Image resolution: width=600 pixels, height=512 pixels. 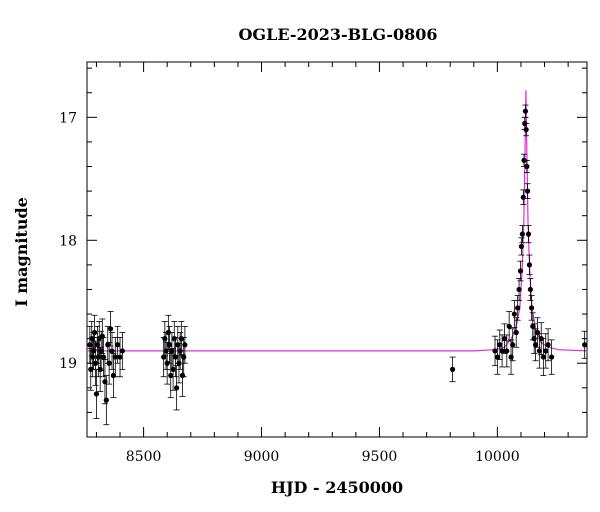 What do you see at coordinates (337, 34) in the screenshot?
I see `chart-title: OGLE-2023-BLG-0806` at bounding box center [337, 34].